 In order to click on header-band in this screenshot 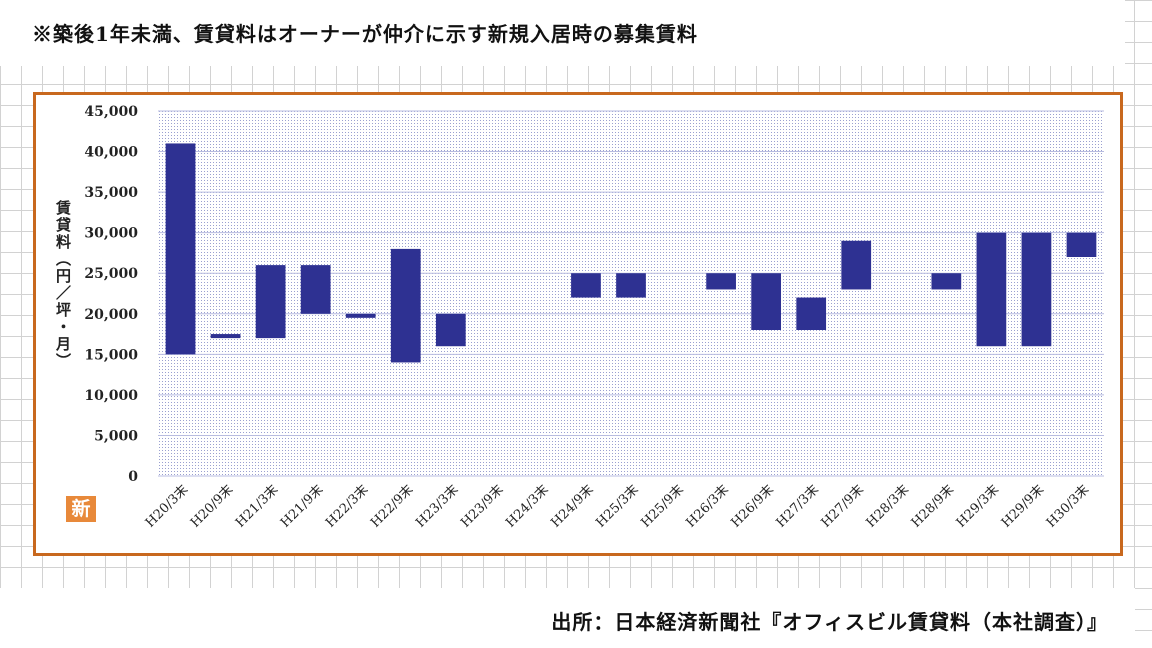, I will do `click(562, 33)`.